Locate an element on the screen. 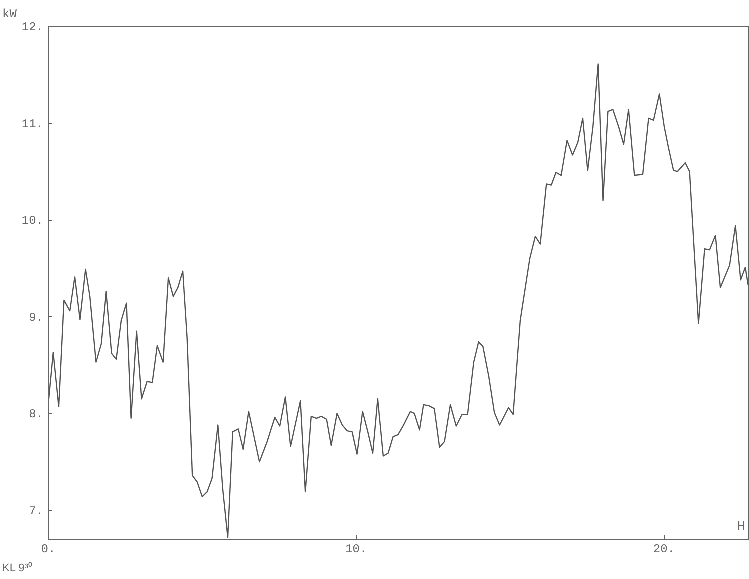 The height and width of the screenshot is (579, 749). x-tick-label: 10. is located at coordinates (357, 549).